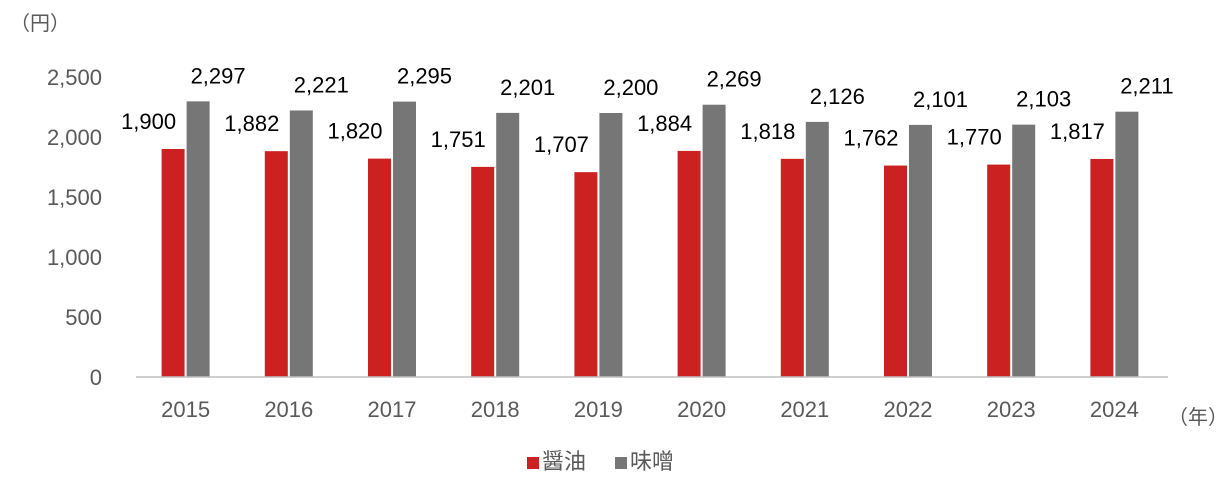 Image resolution: width=1231 pixels, height=487 pixels. Describe the element at coordinates (1114, 409) in the screenshot. I see `x-tick-label: 2024` at that location.